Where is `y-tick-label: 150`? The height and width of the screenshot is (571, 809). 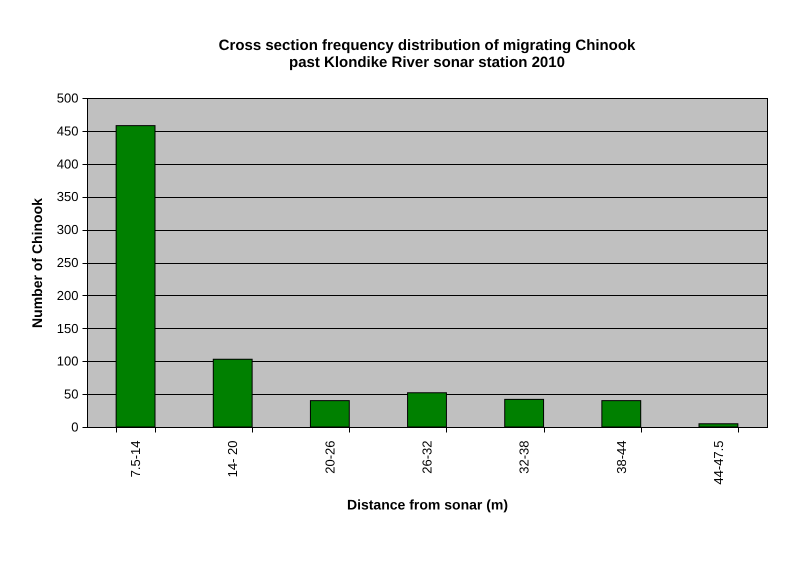 y-tick-label: 150 is located at coordinates (67, 328).